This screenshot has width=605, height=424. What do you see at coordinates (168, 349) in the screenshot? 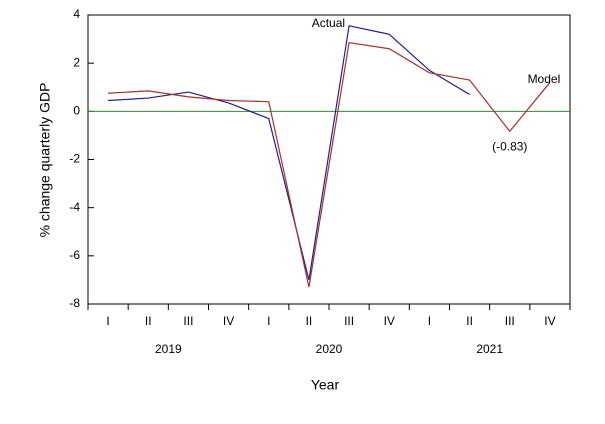
I see `year-label: 2019` at bounding box center [168, 349].